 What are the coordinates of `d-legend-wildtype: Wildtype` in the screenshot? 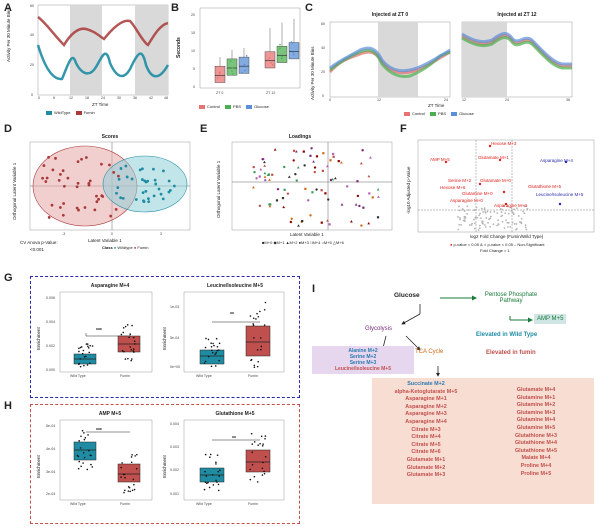 It's located at (125, 247).